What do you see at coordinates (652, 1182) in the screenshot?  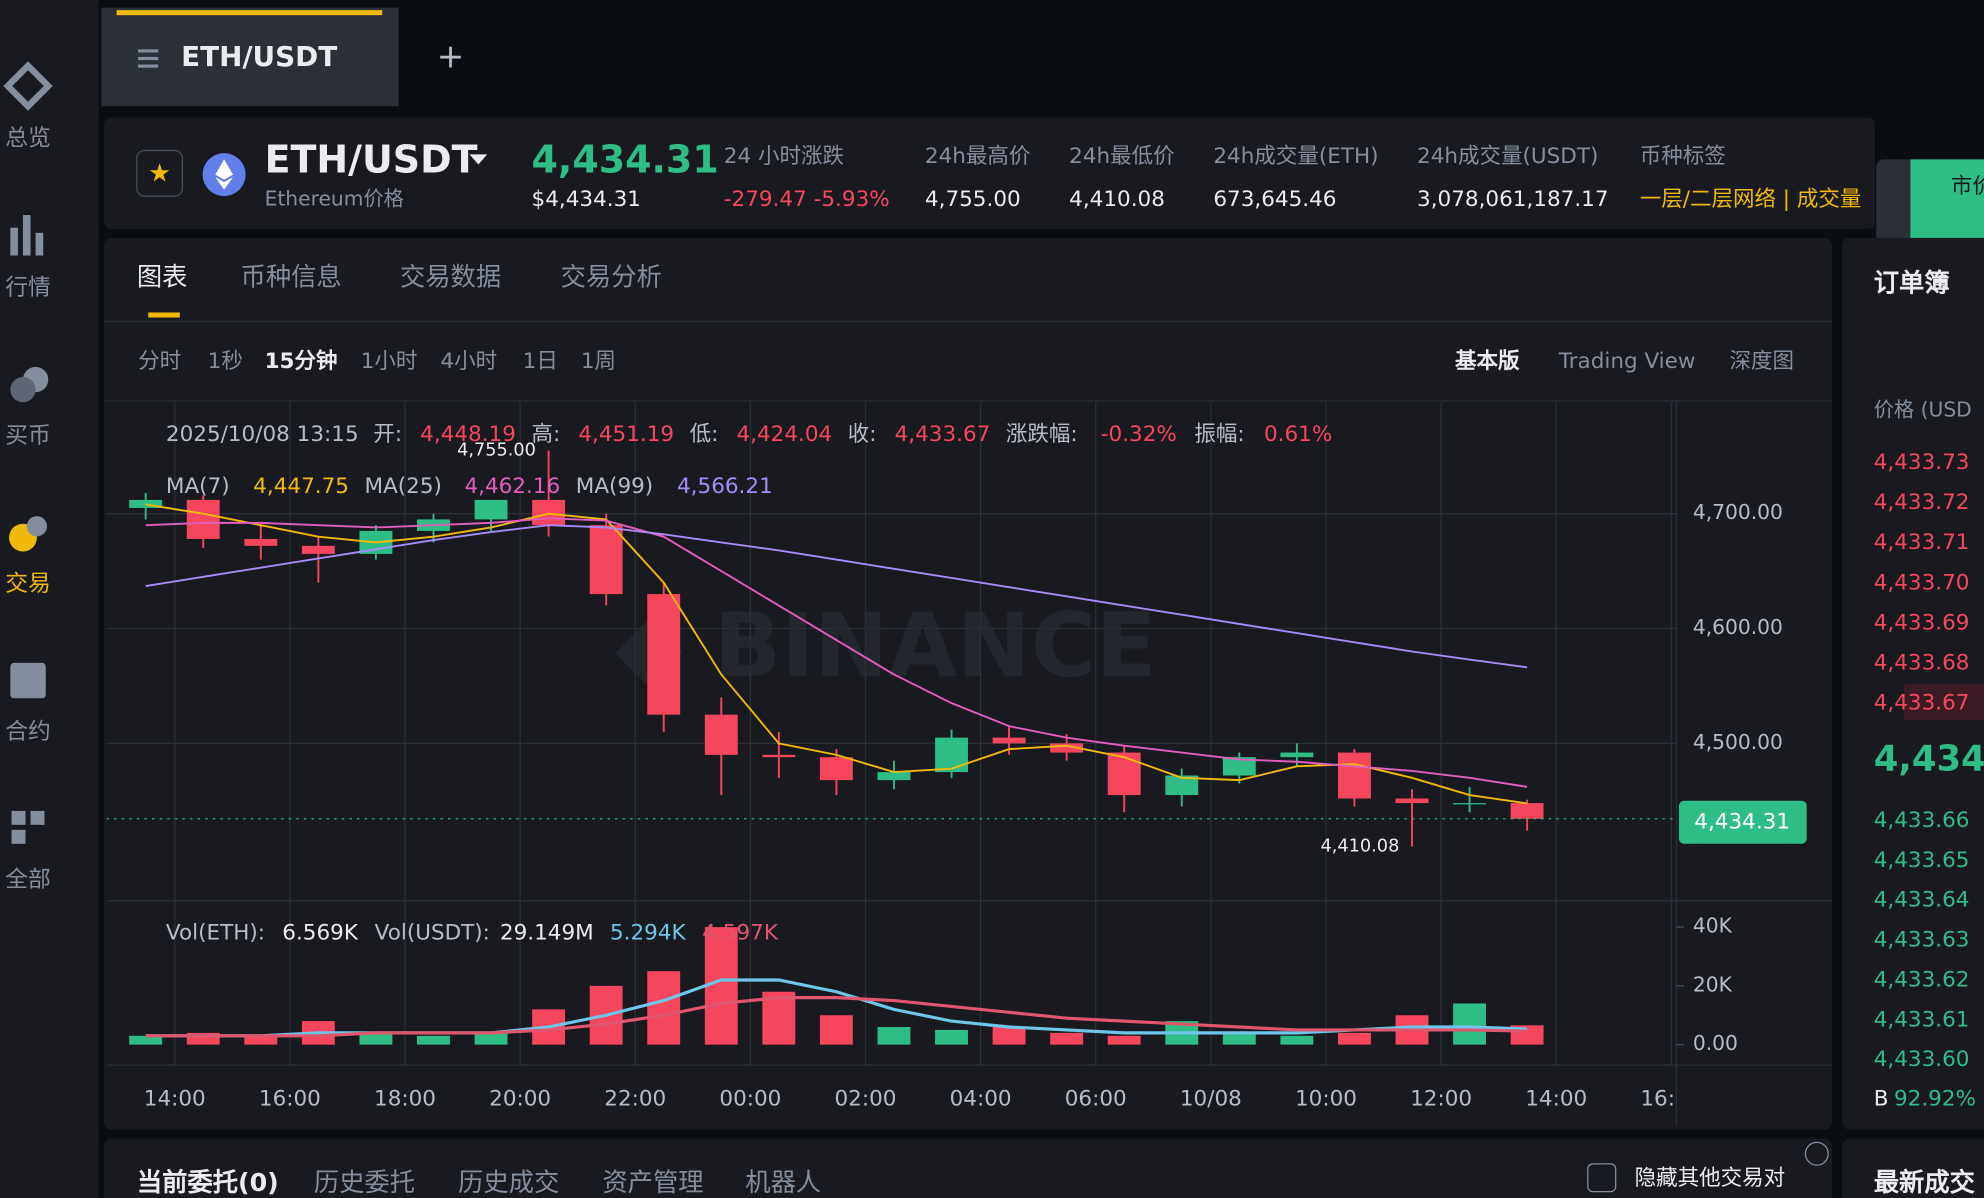 I see `bottom-tab: 资产管理` at bounding box center [652, 1182].